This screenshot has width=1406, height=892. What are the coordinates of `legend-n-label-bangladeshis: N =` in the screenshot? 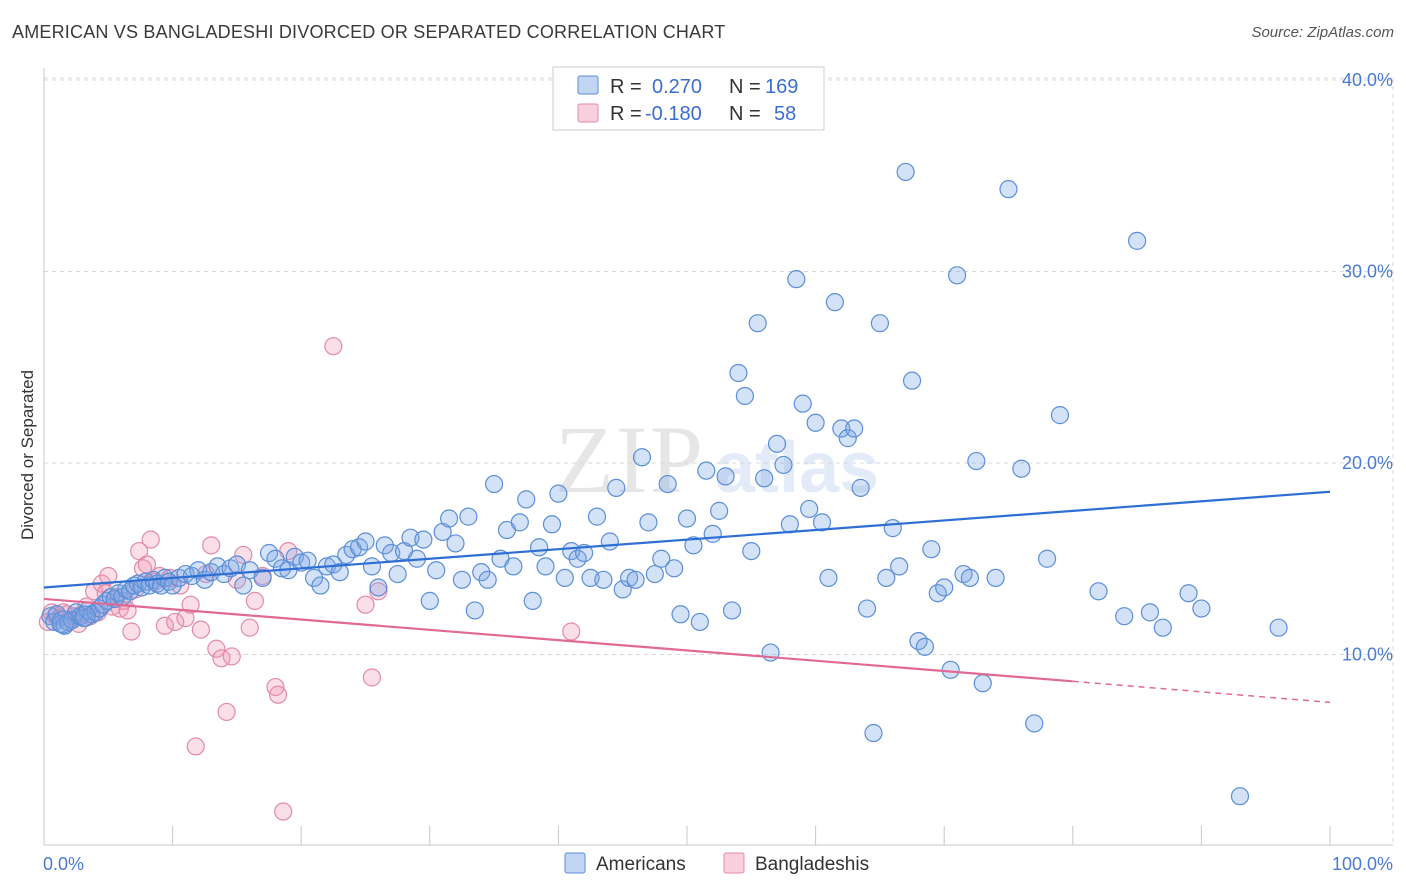 It's located at (745, 114).